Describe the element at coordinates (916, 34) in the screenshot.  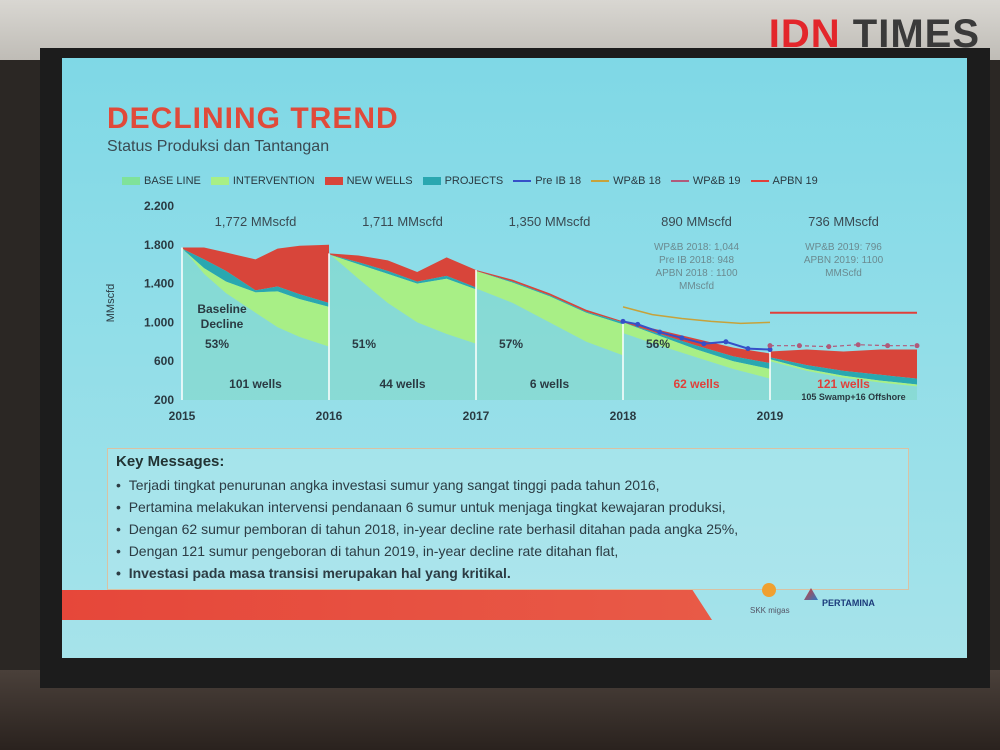
I see `logo-part-times: TIMES` at that location.